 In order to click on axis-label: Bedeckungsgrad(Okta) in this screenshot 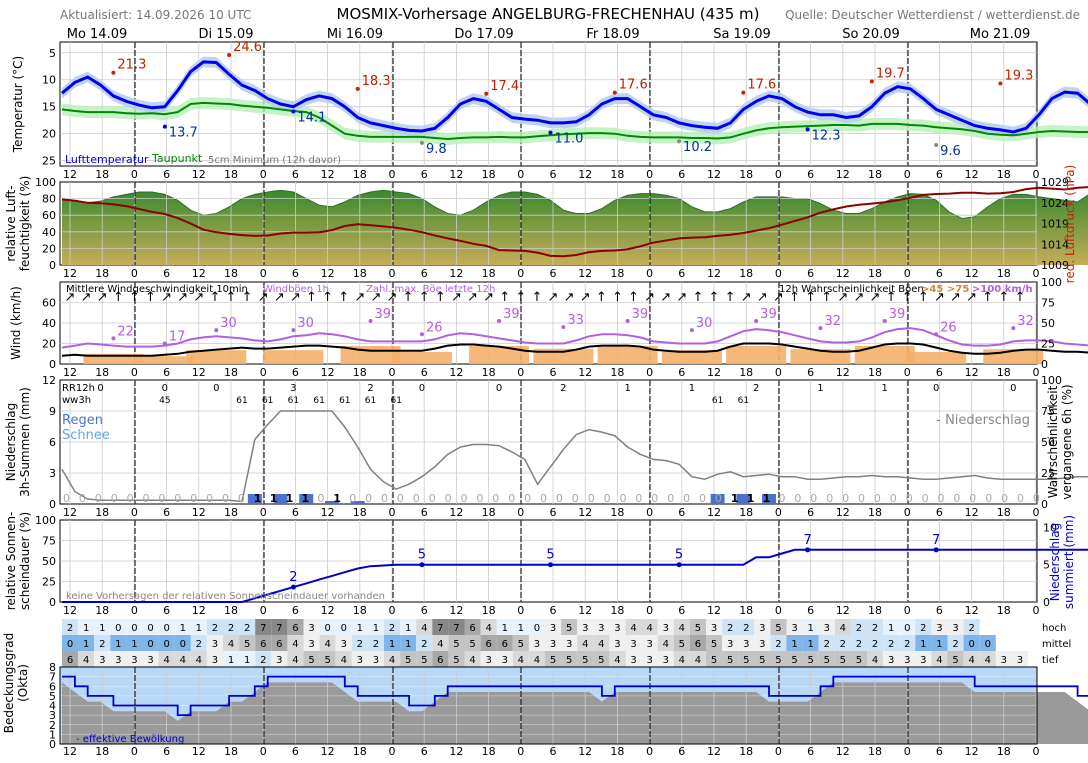, I will do `click(16, 683)`.